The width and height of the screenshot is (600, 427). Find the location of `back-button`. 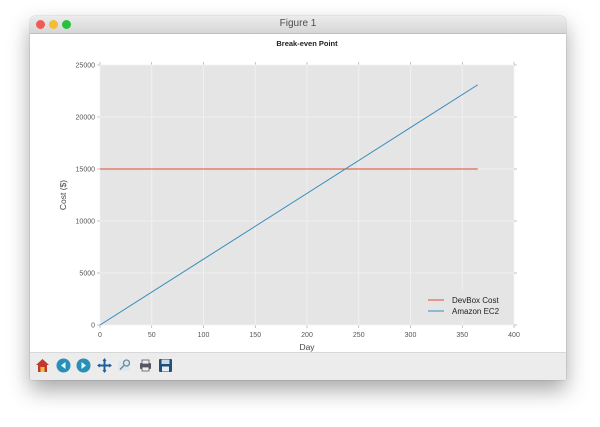

back-button is located at coordinates (63, 365).